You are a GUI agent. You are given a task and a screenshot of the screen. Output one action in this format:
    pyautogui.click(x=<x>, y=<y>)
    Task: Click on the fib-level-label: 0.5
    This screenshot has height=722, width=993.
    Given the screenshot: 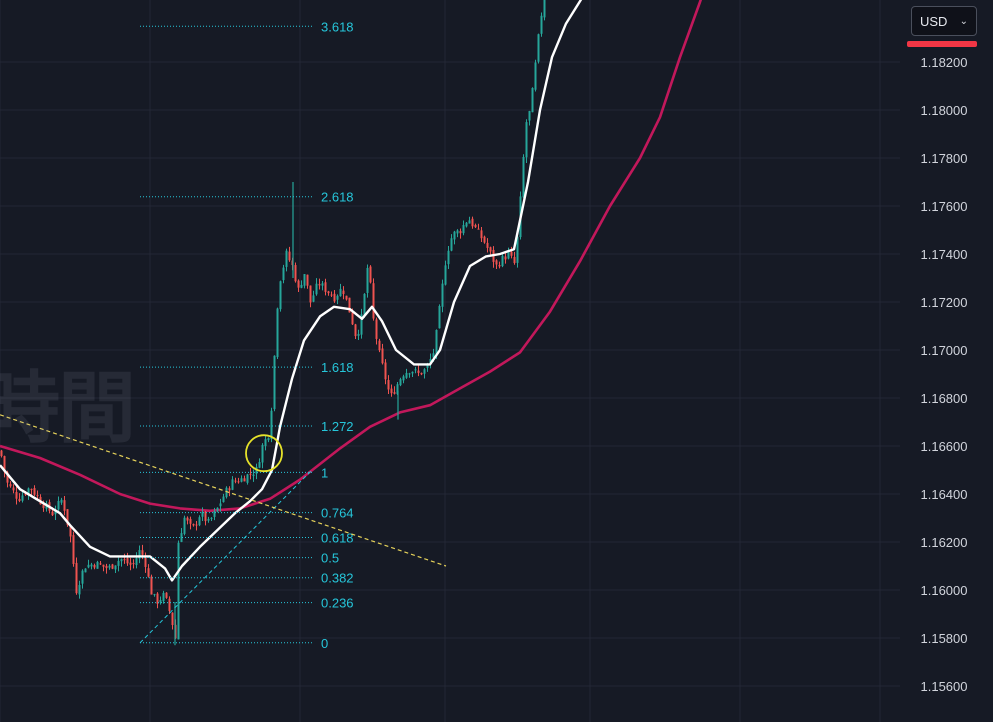 What is the action you would take?
    pyautogui.click(x=330, y=558)
    